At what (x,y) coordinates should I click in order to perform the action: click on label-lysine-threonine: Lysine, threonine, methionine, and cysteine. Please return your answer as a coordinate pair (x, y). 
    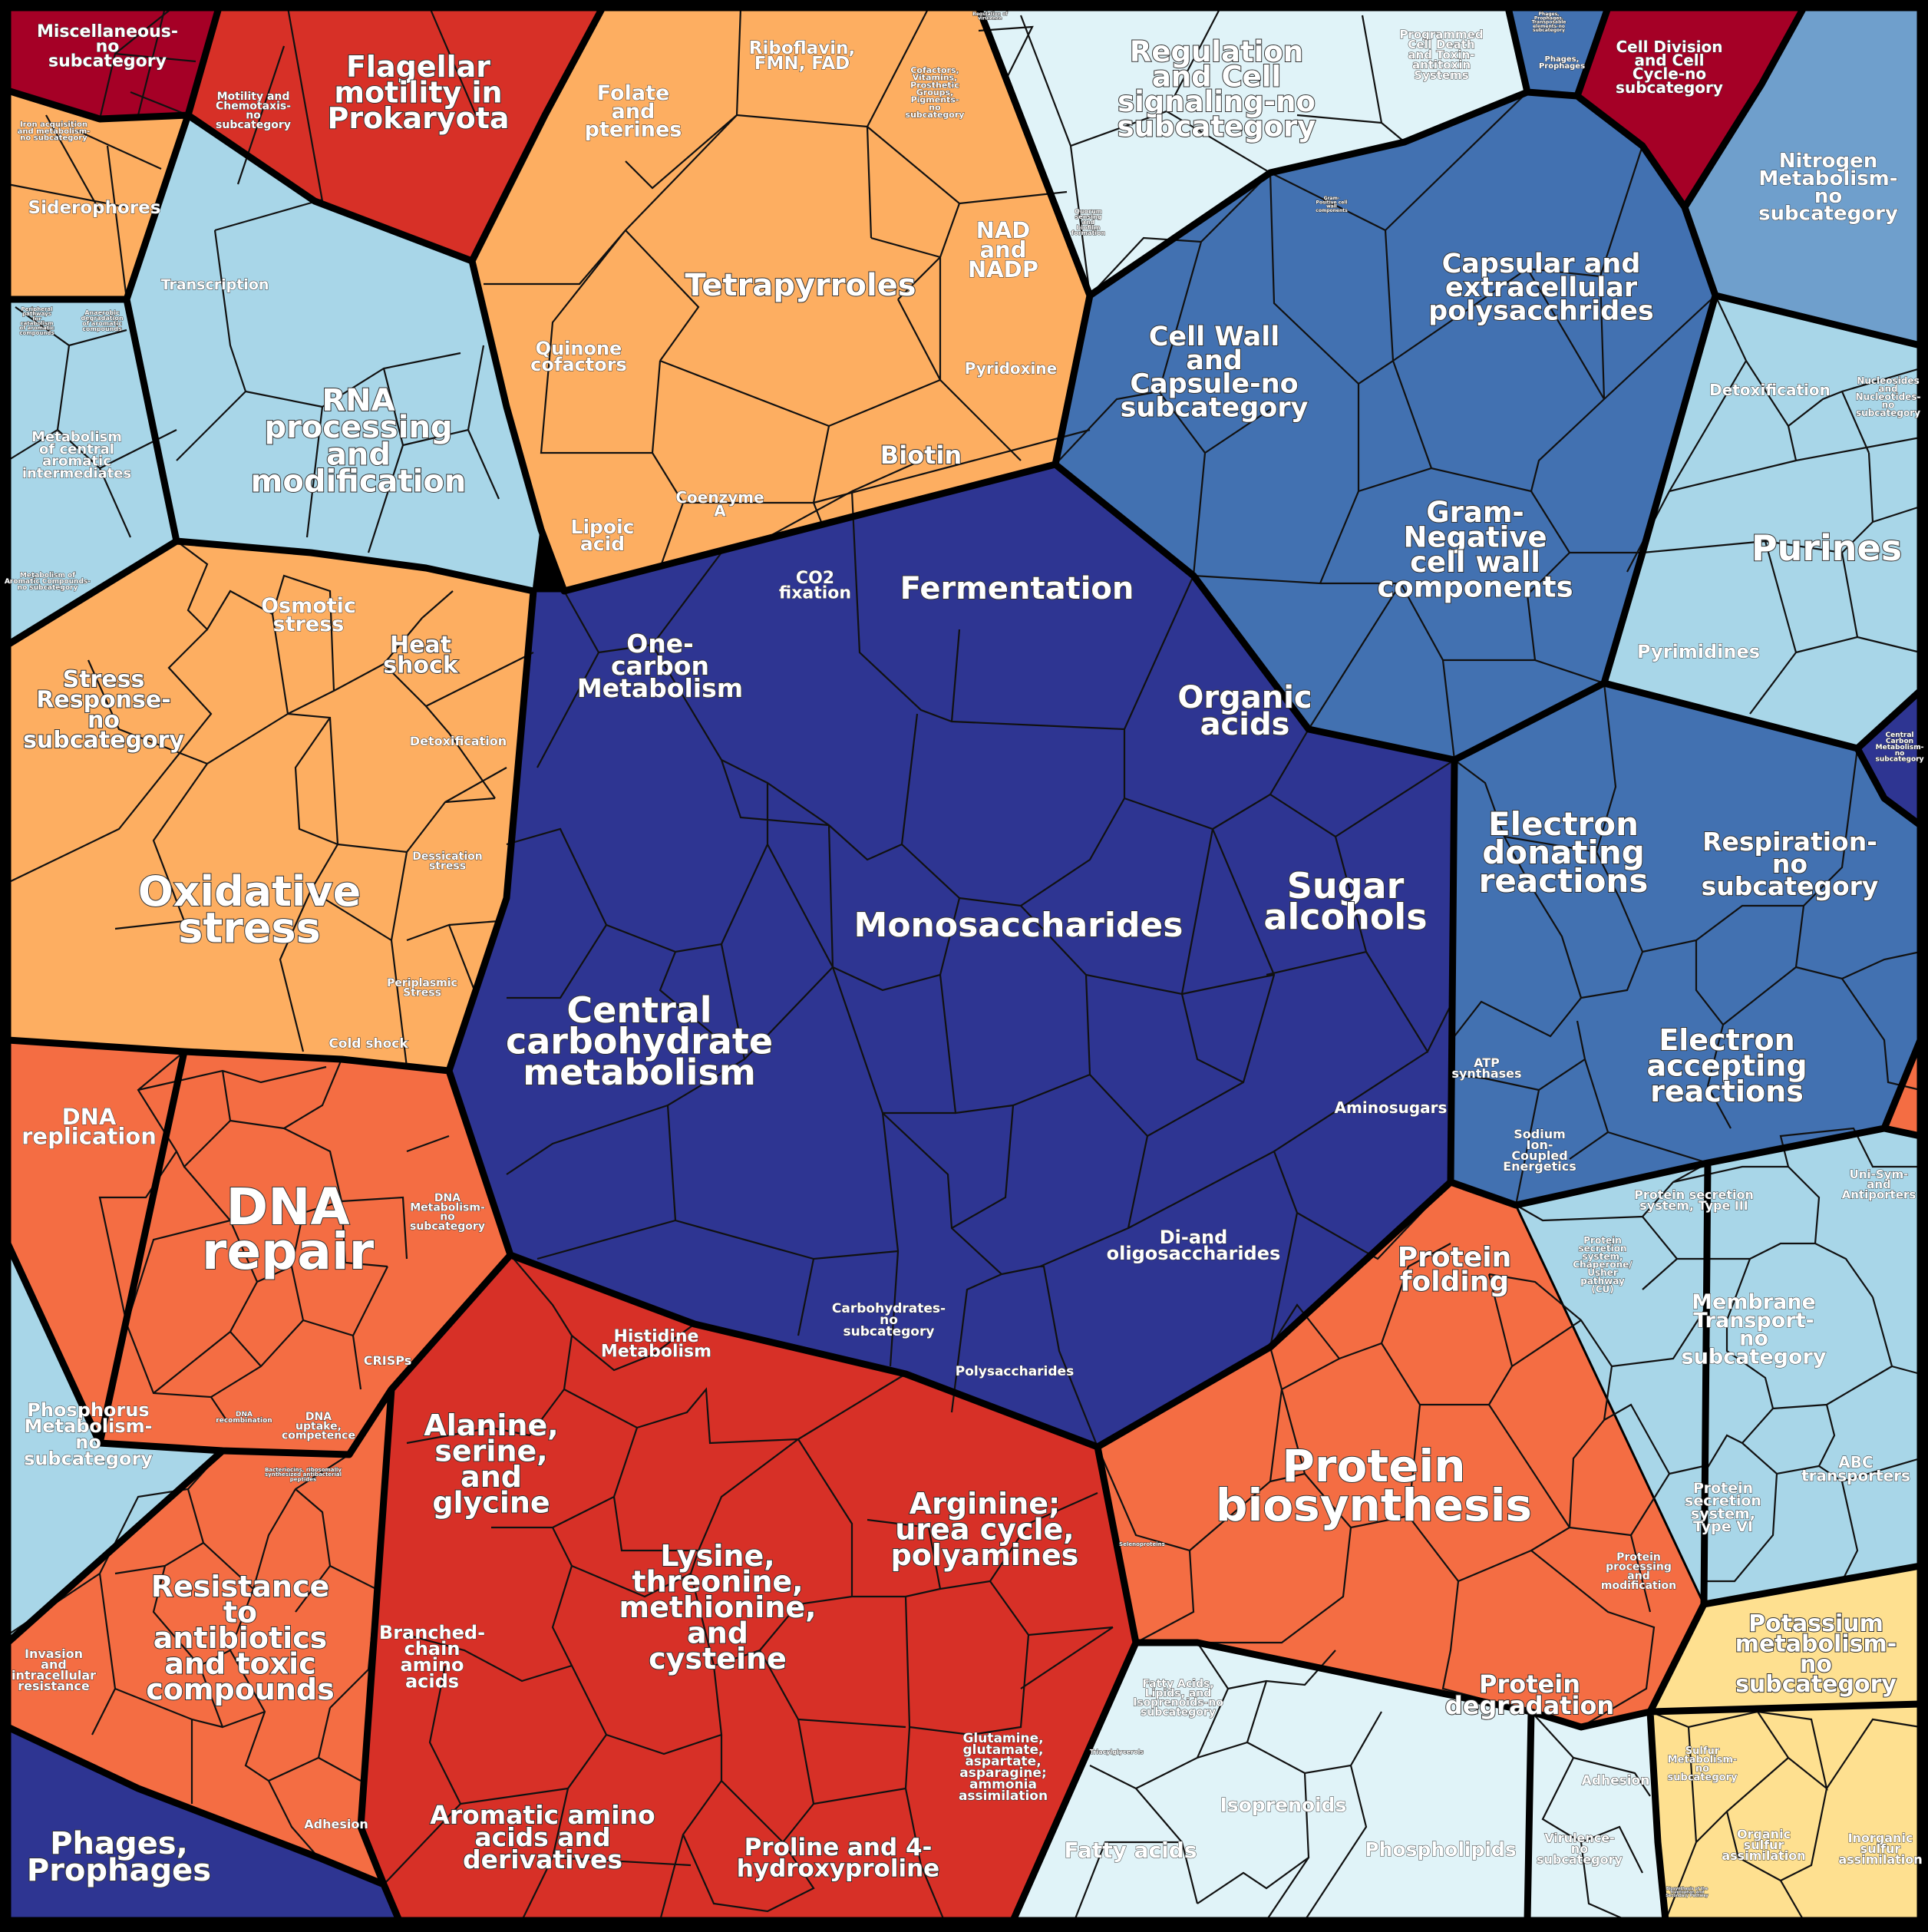
    Looking at the image, I should click on (717, 1607).